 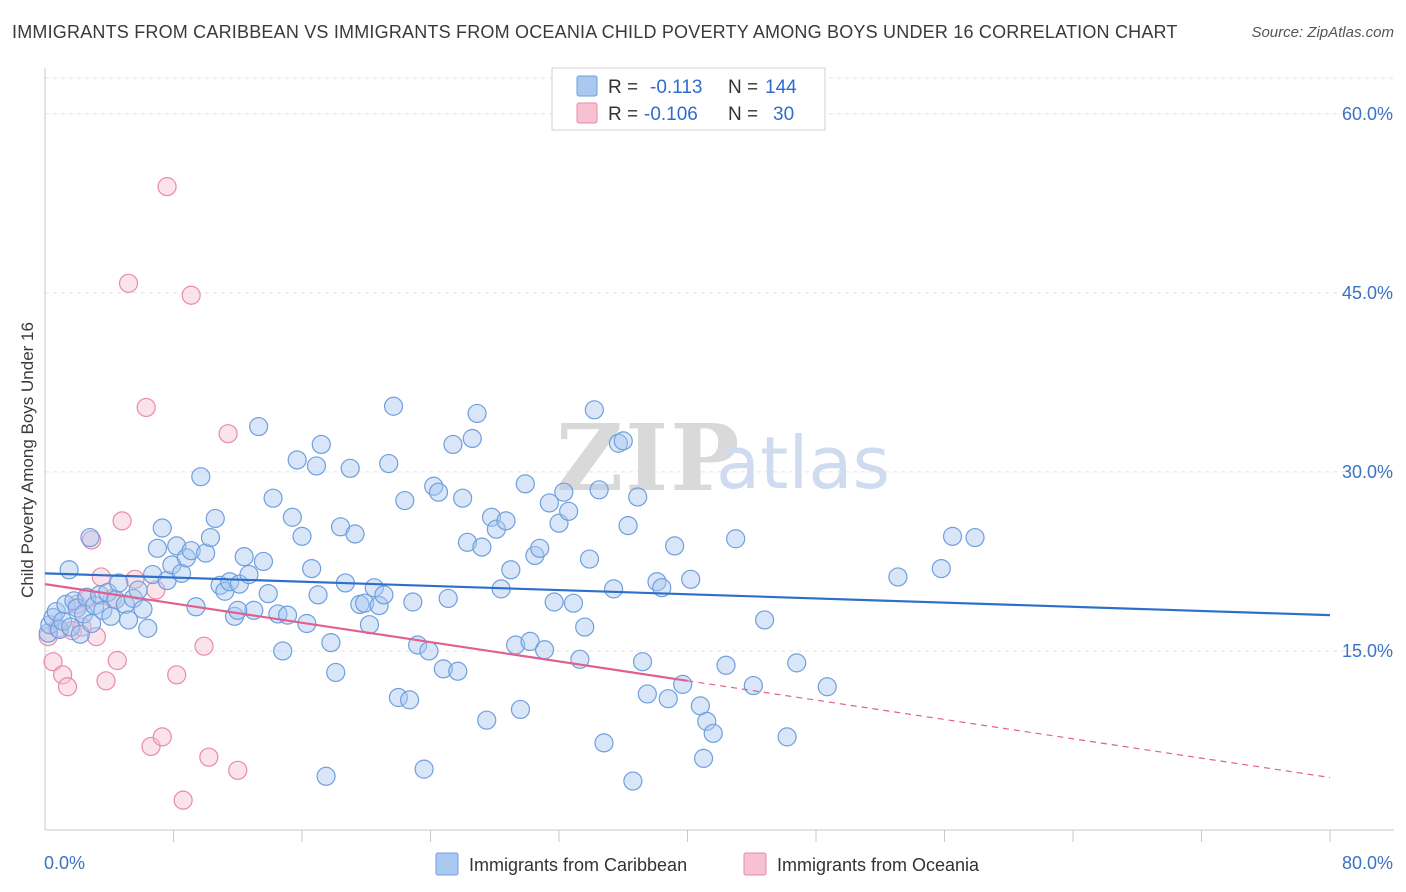 I want to click on trend-line-oceania-extension, so click(x=1009, y=729).